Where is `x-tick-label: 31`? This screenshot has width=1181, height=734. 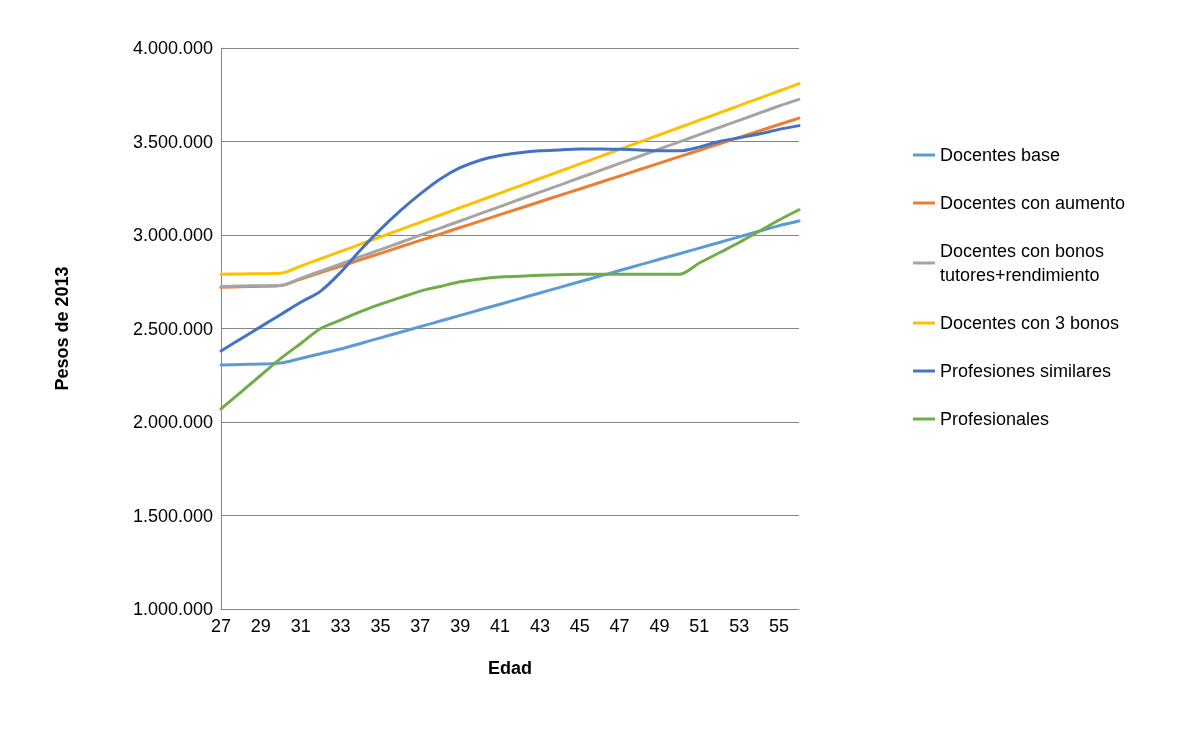 x-tick-label: 31 is located at coordinates (300, 626).